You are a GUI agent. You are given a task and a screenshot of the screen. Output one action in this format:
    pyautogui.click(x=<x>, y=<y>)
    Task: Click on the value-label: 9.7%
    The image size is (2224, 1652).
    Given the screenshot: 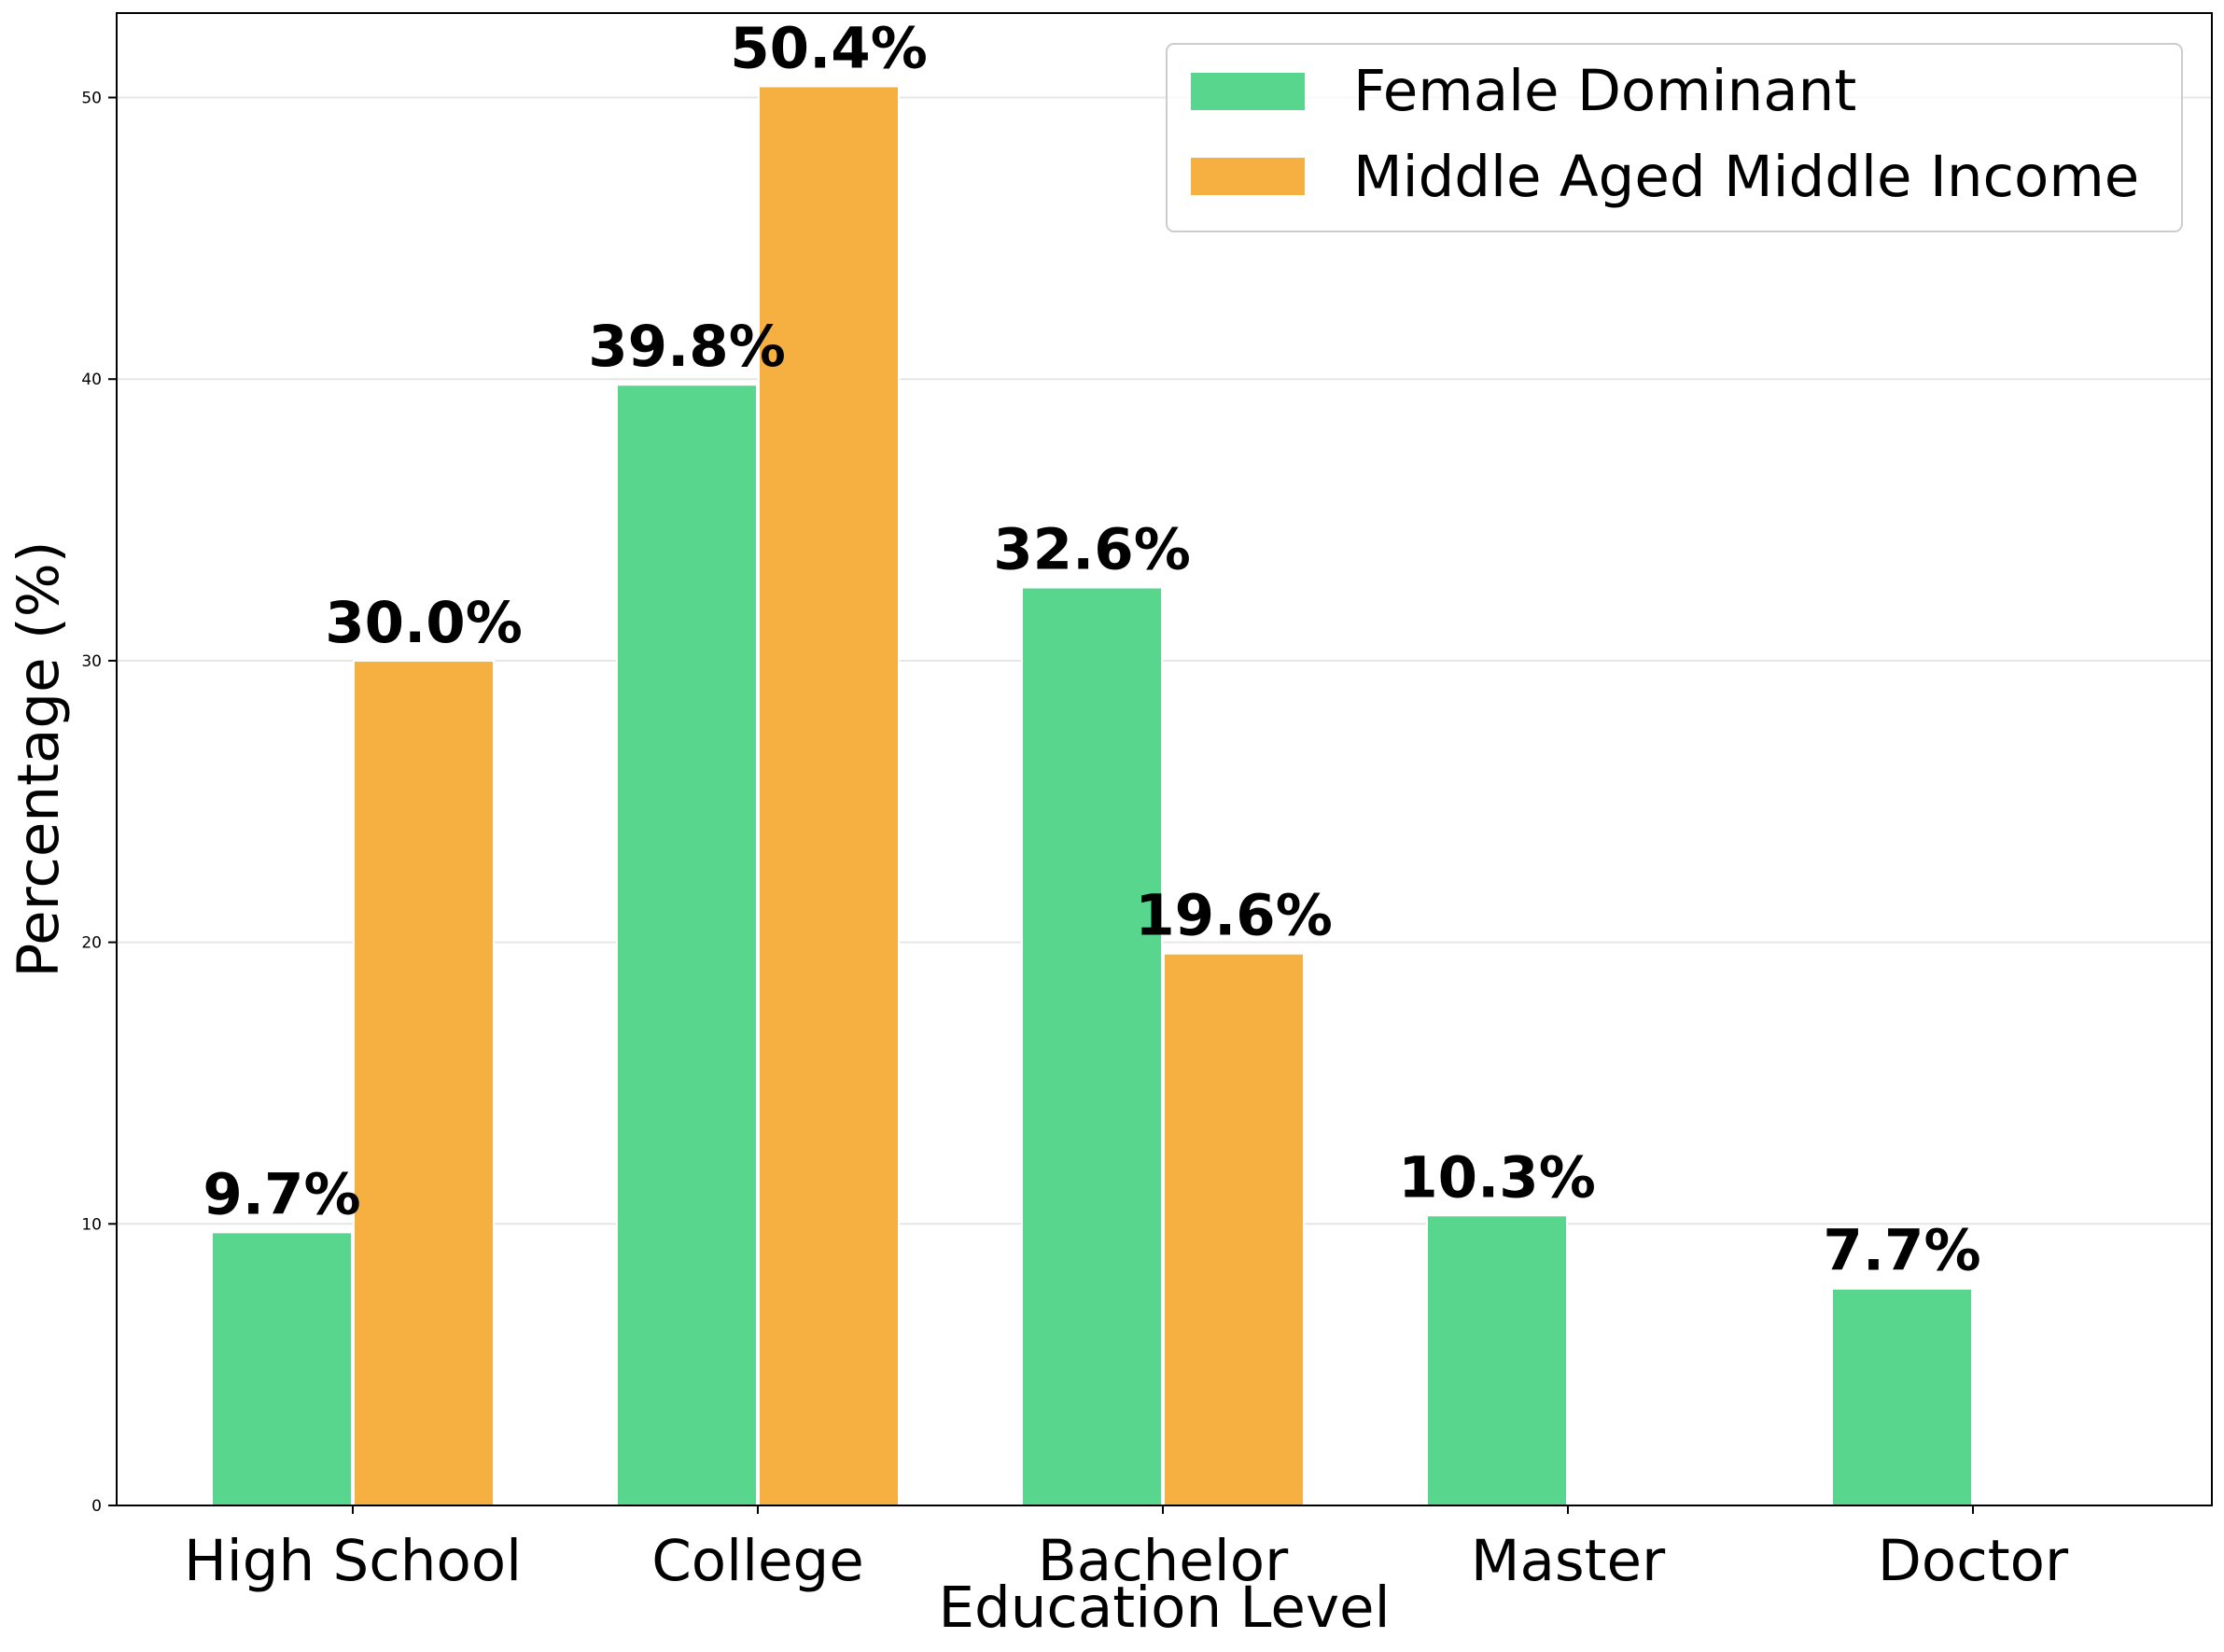 What is the action you would take?
    pyautogui.click(x=281, y=1194)
    